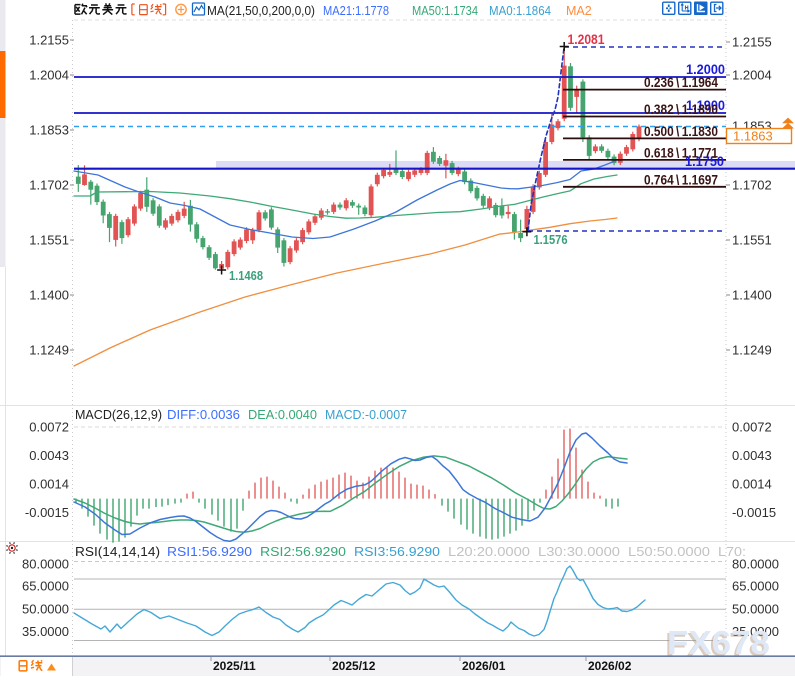 The height and width of the screenshot is (681, 795). What do you see at coordinates (705, 69) in the screenshot?
I see `svg-text: 1.2000` at bounding box center [705, 69].